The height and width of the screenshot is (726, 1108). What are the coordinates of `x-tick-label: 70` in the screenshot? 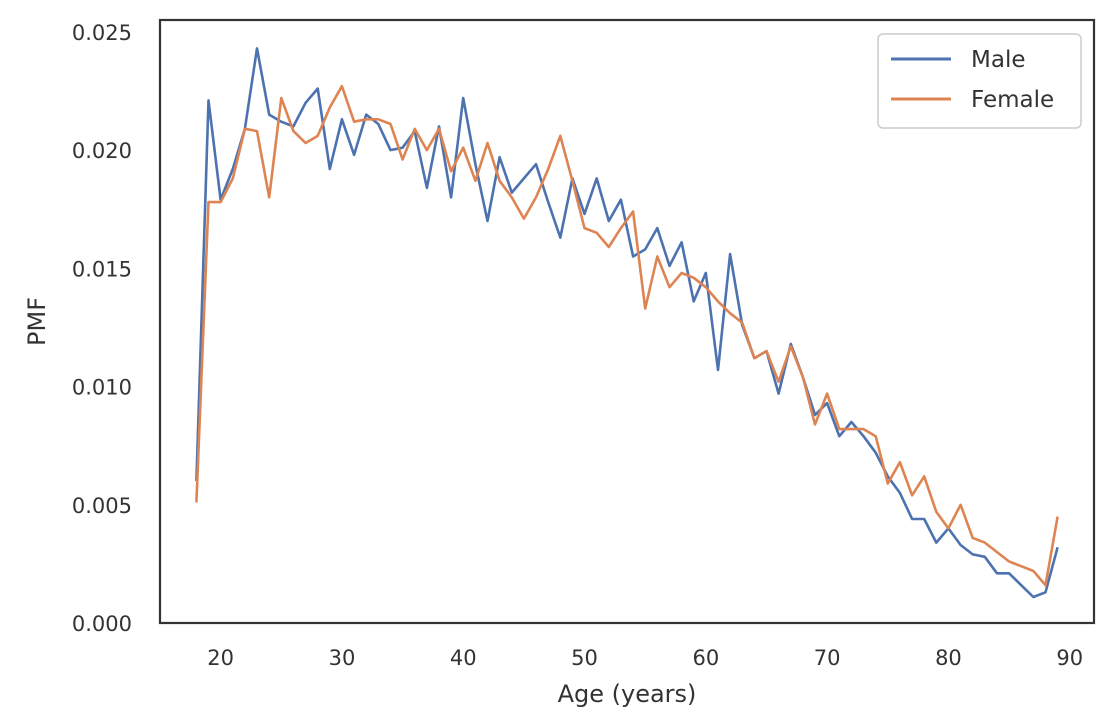 It's located at (827, 658).